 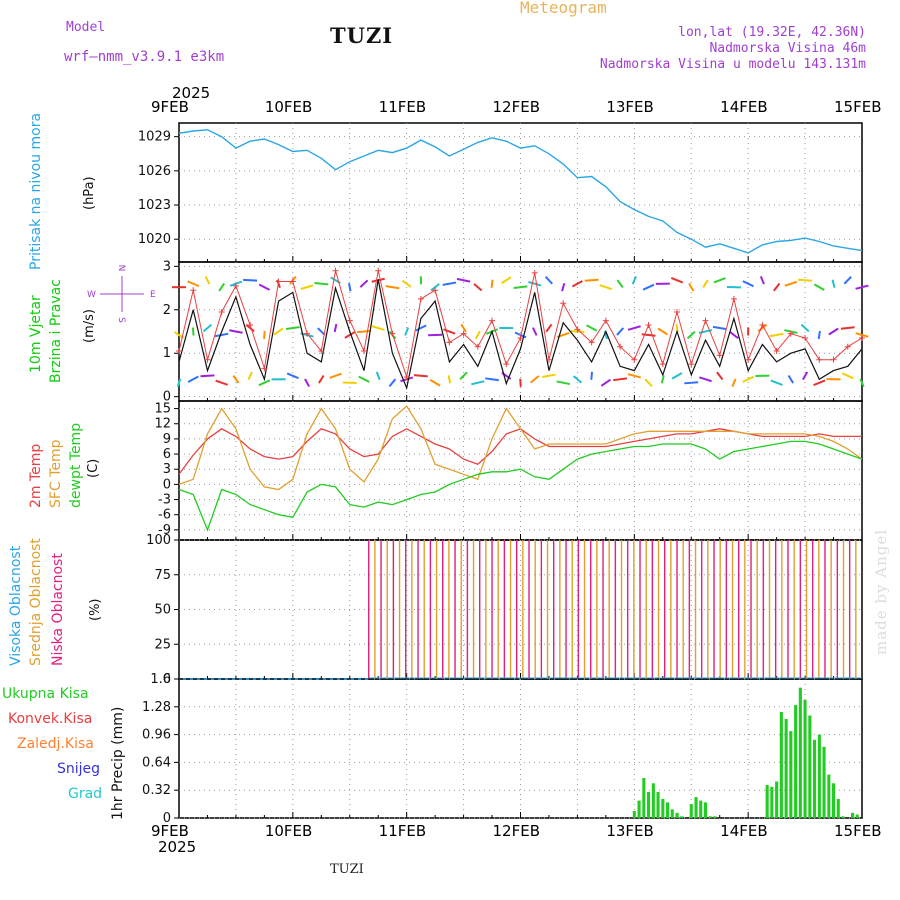 What do you see at coordinates (154, 137) in the screenshot?
I see `ytick-label-pressure: 1029` at bounding box center [154, 137].